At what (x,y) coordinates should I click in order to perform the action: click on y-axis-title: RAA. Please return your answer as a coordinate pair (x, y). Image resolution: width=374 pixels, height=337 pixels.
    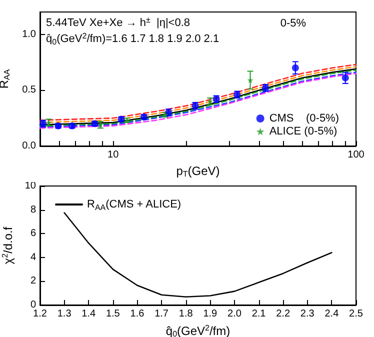
    Looking at the image, I should click on (6, 78).